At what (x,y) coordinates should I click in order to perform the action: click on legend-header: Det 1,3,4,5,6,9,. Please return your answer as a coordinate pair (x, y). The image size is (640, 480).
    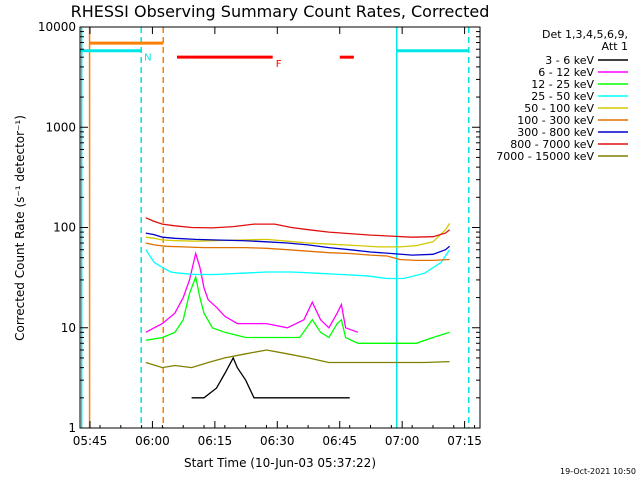
    Looking at the image, I should click on (585, 34).